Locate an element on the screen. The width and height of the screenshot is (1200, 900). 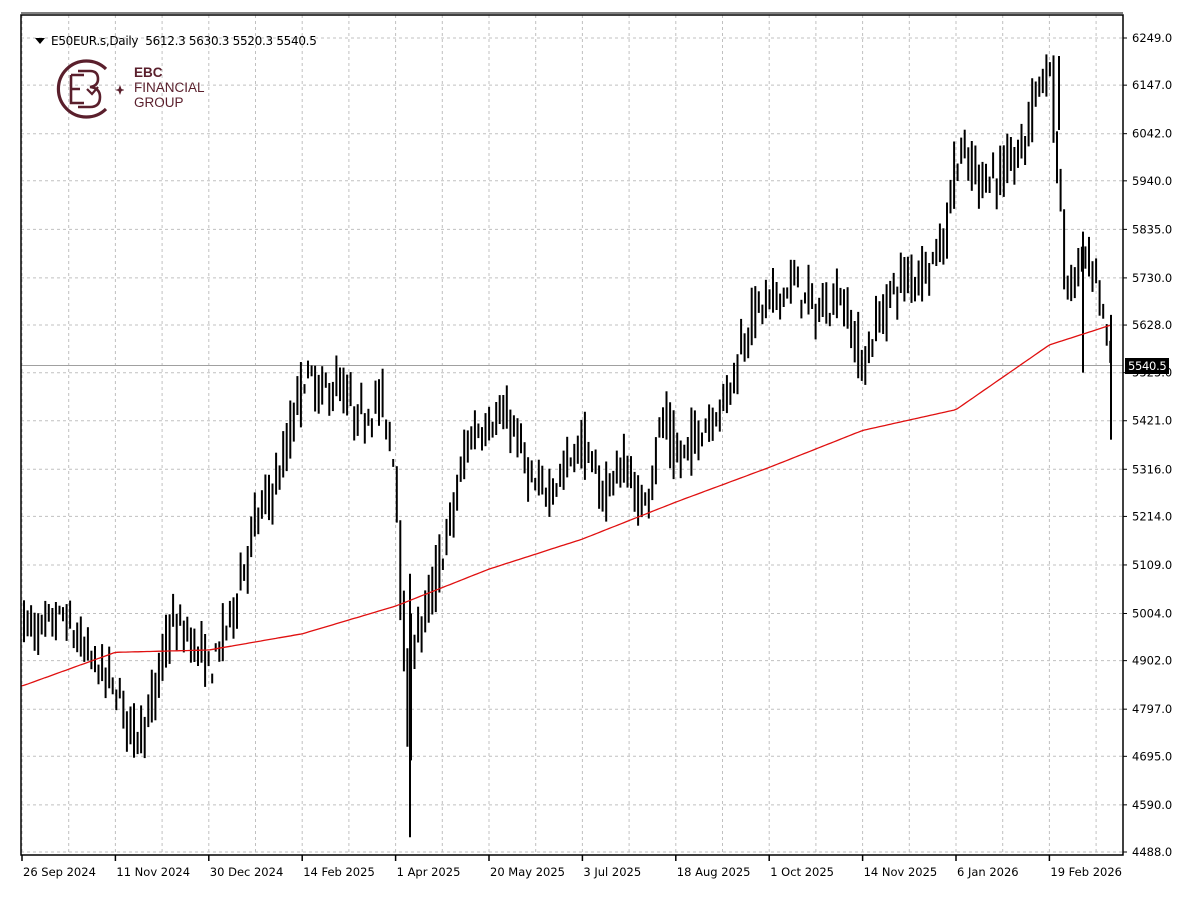
logo-text: EBC FINANCIAL GROUP is located at coordinates (169, 87).